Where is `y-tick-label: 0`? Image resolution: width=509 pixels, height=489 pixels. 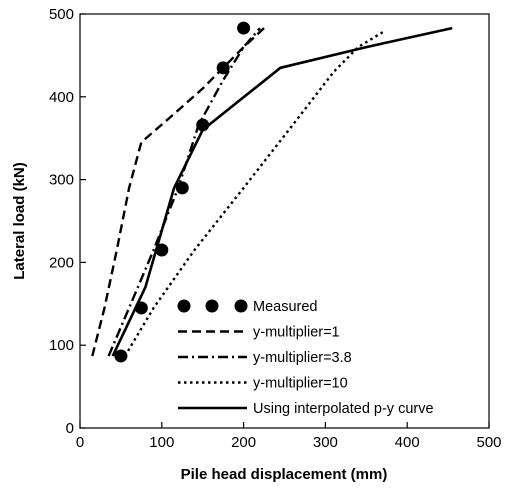 y-tick-label: 0 is located at coordinates (70, 428).